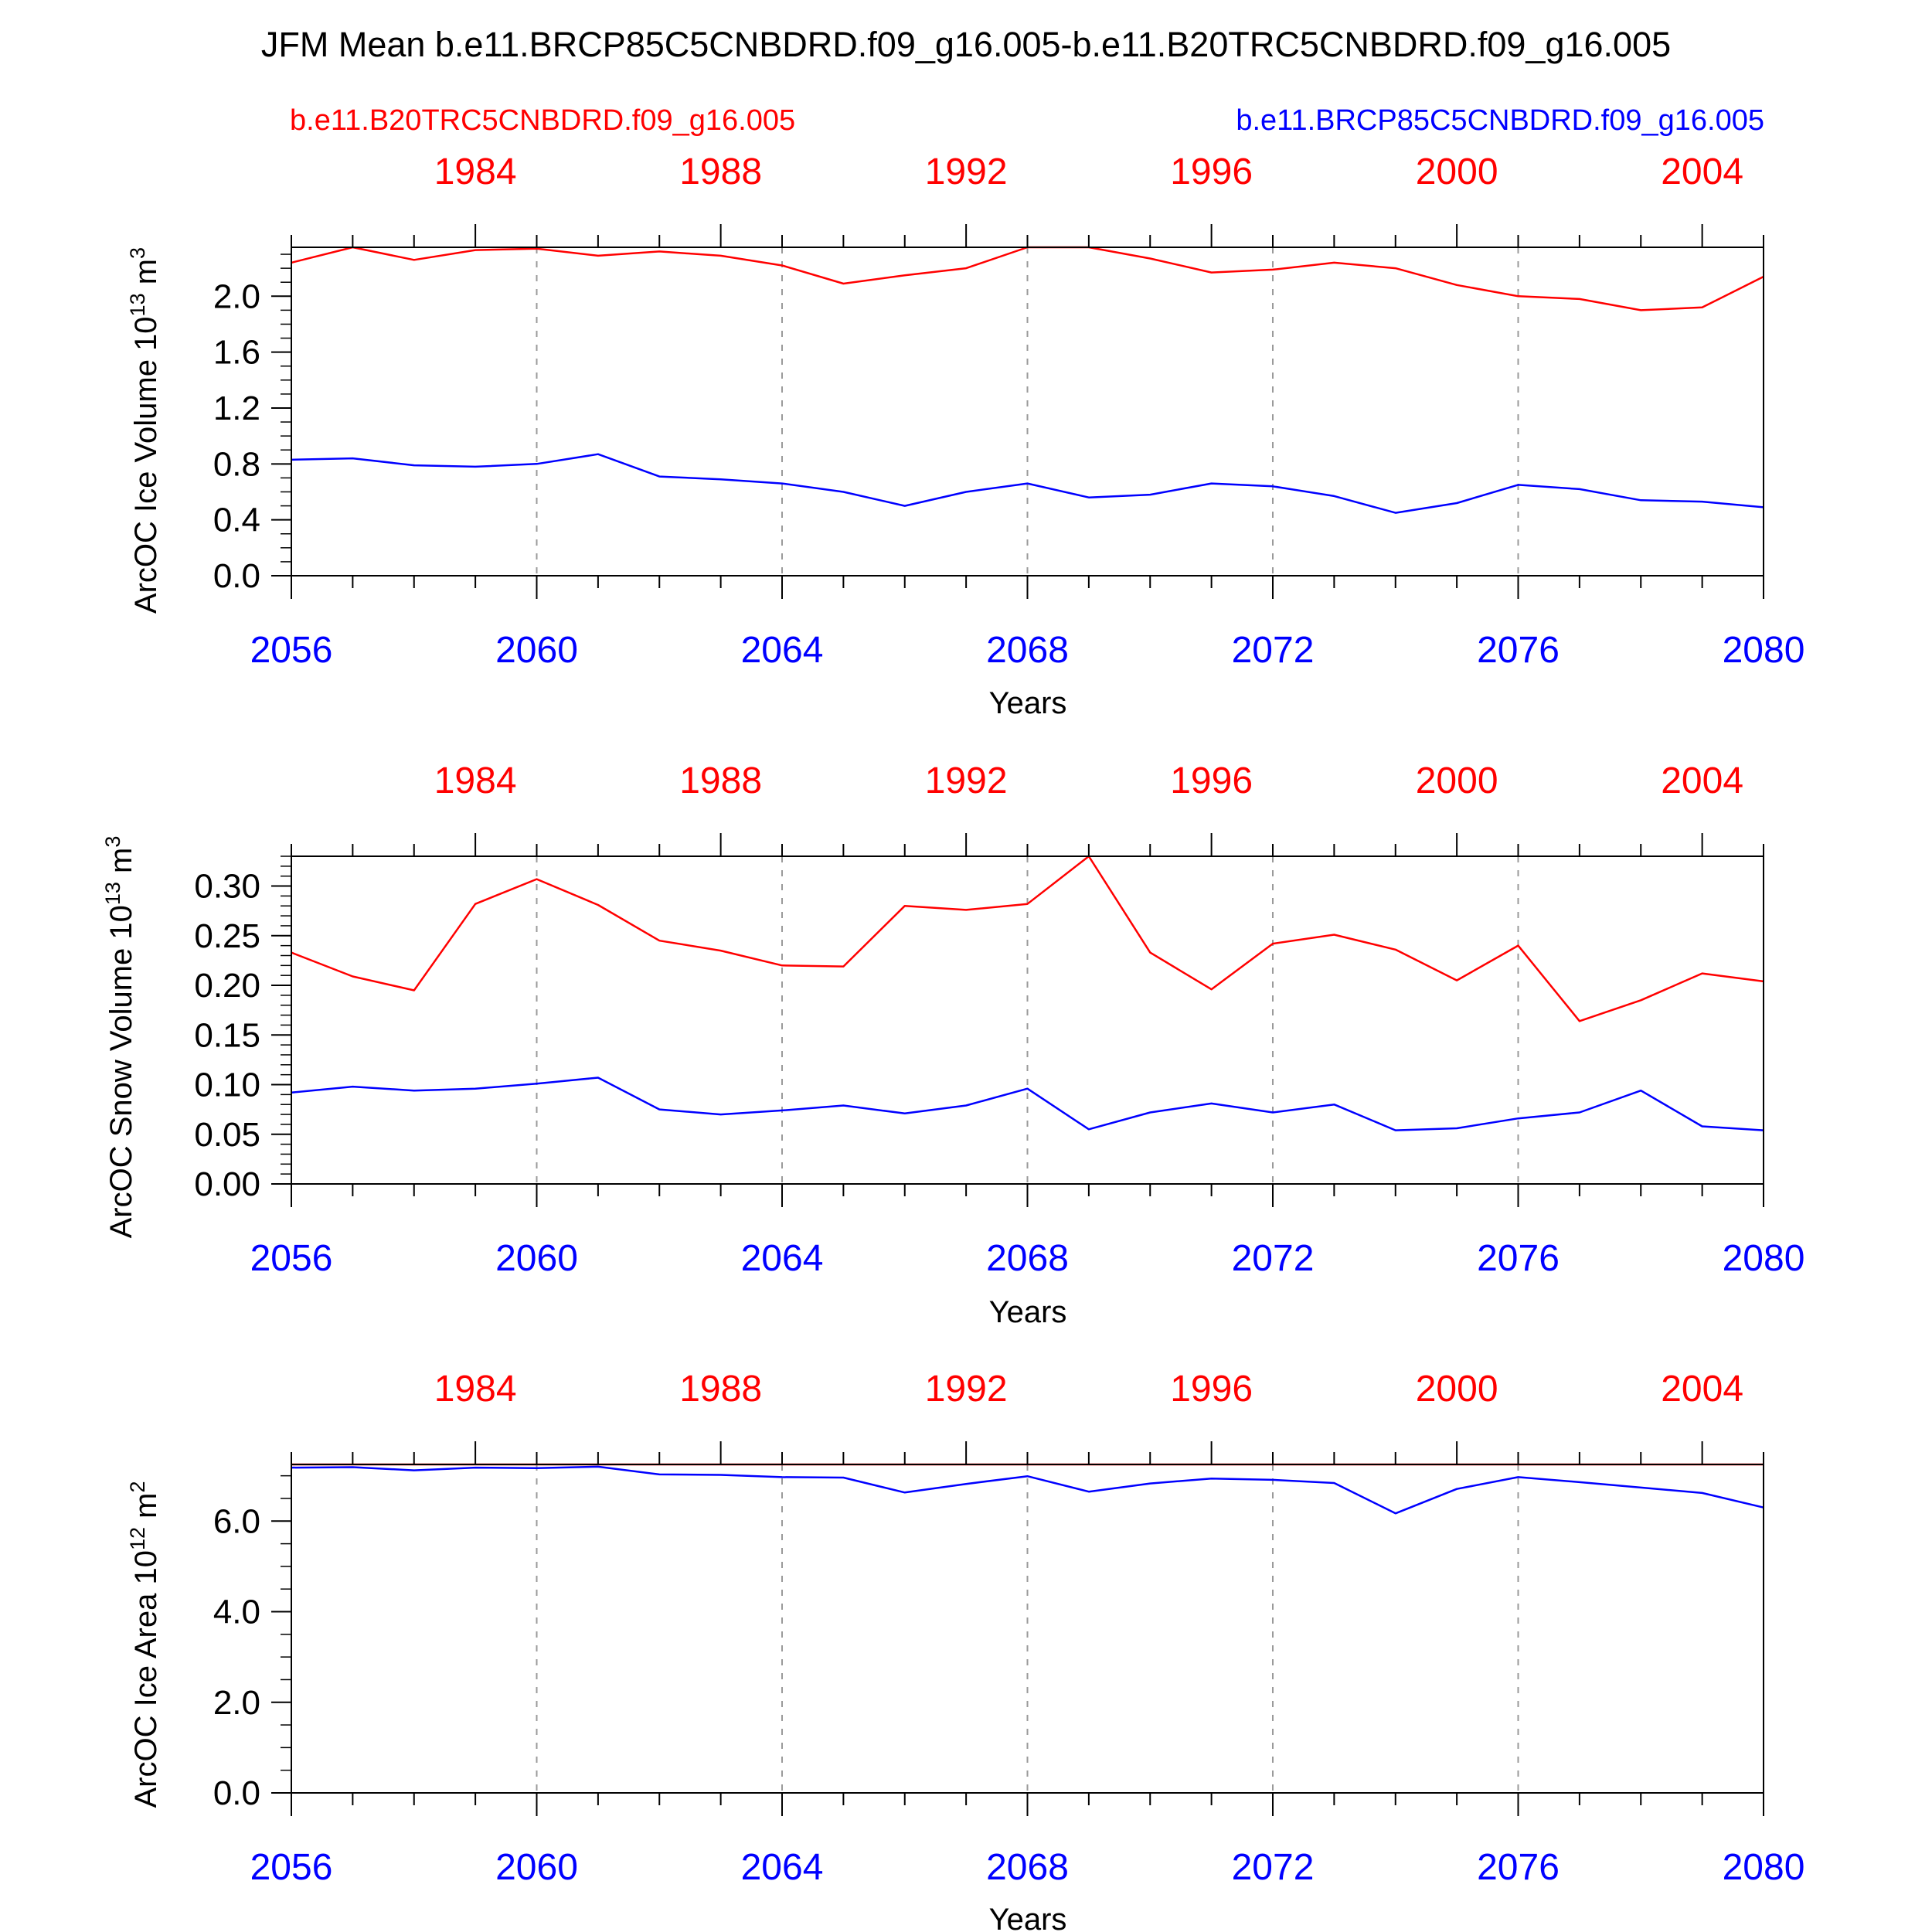 Image resolution: width=1932 pixels, height=1932 pixels. Describe the element at coordinates (237, 464) in the screenshot. I see `y-tick-label: 0.8` at that location.